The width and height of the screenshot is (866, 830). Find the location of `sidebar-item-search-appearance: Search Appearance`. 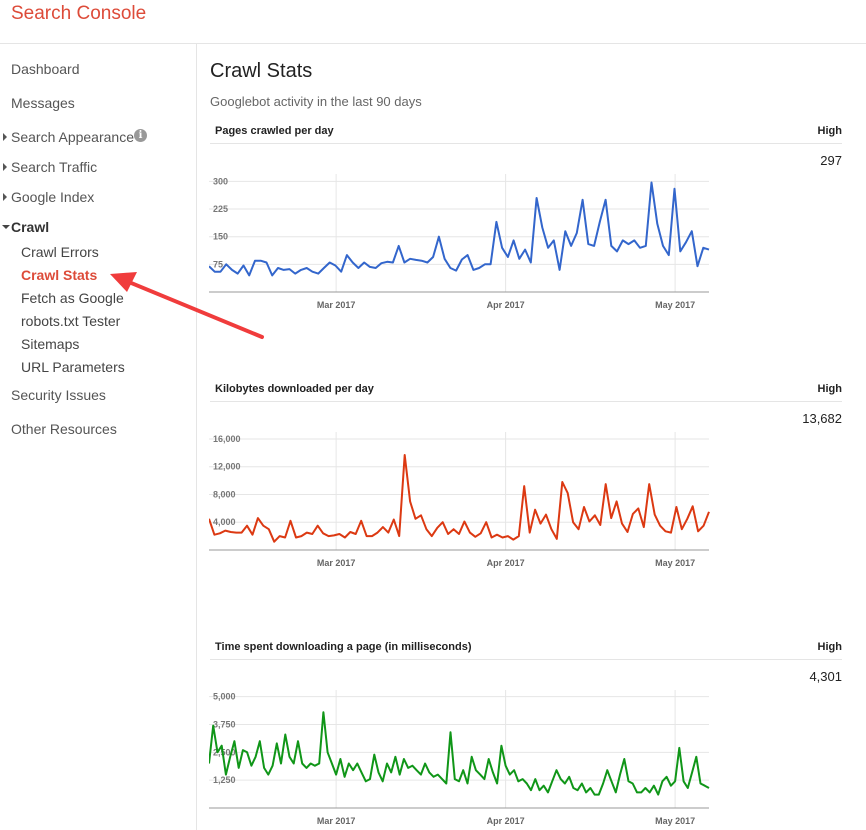

sidebar-item-search-appearance: Search Appearance is located at coordinates (72, 137).